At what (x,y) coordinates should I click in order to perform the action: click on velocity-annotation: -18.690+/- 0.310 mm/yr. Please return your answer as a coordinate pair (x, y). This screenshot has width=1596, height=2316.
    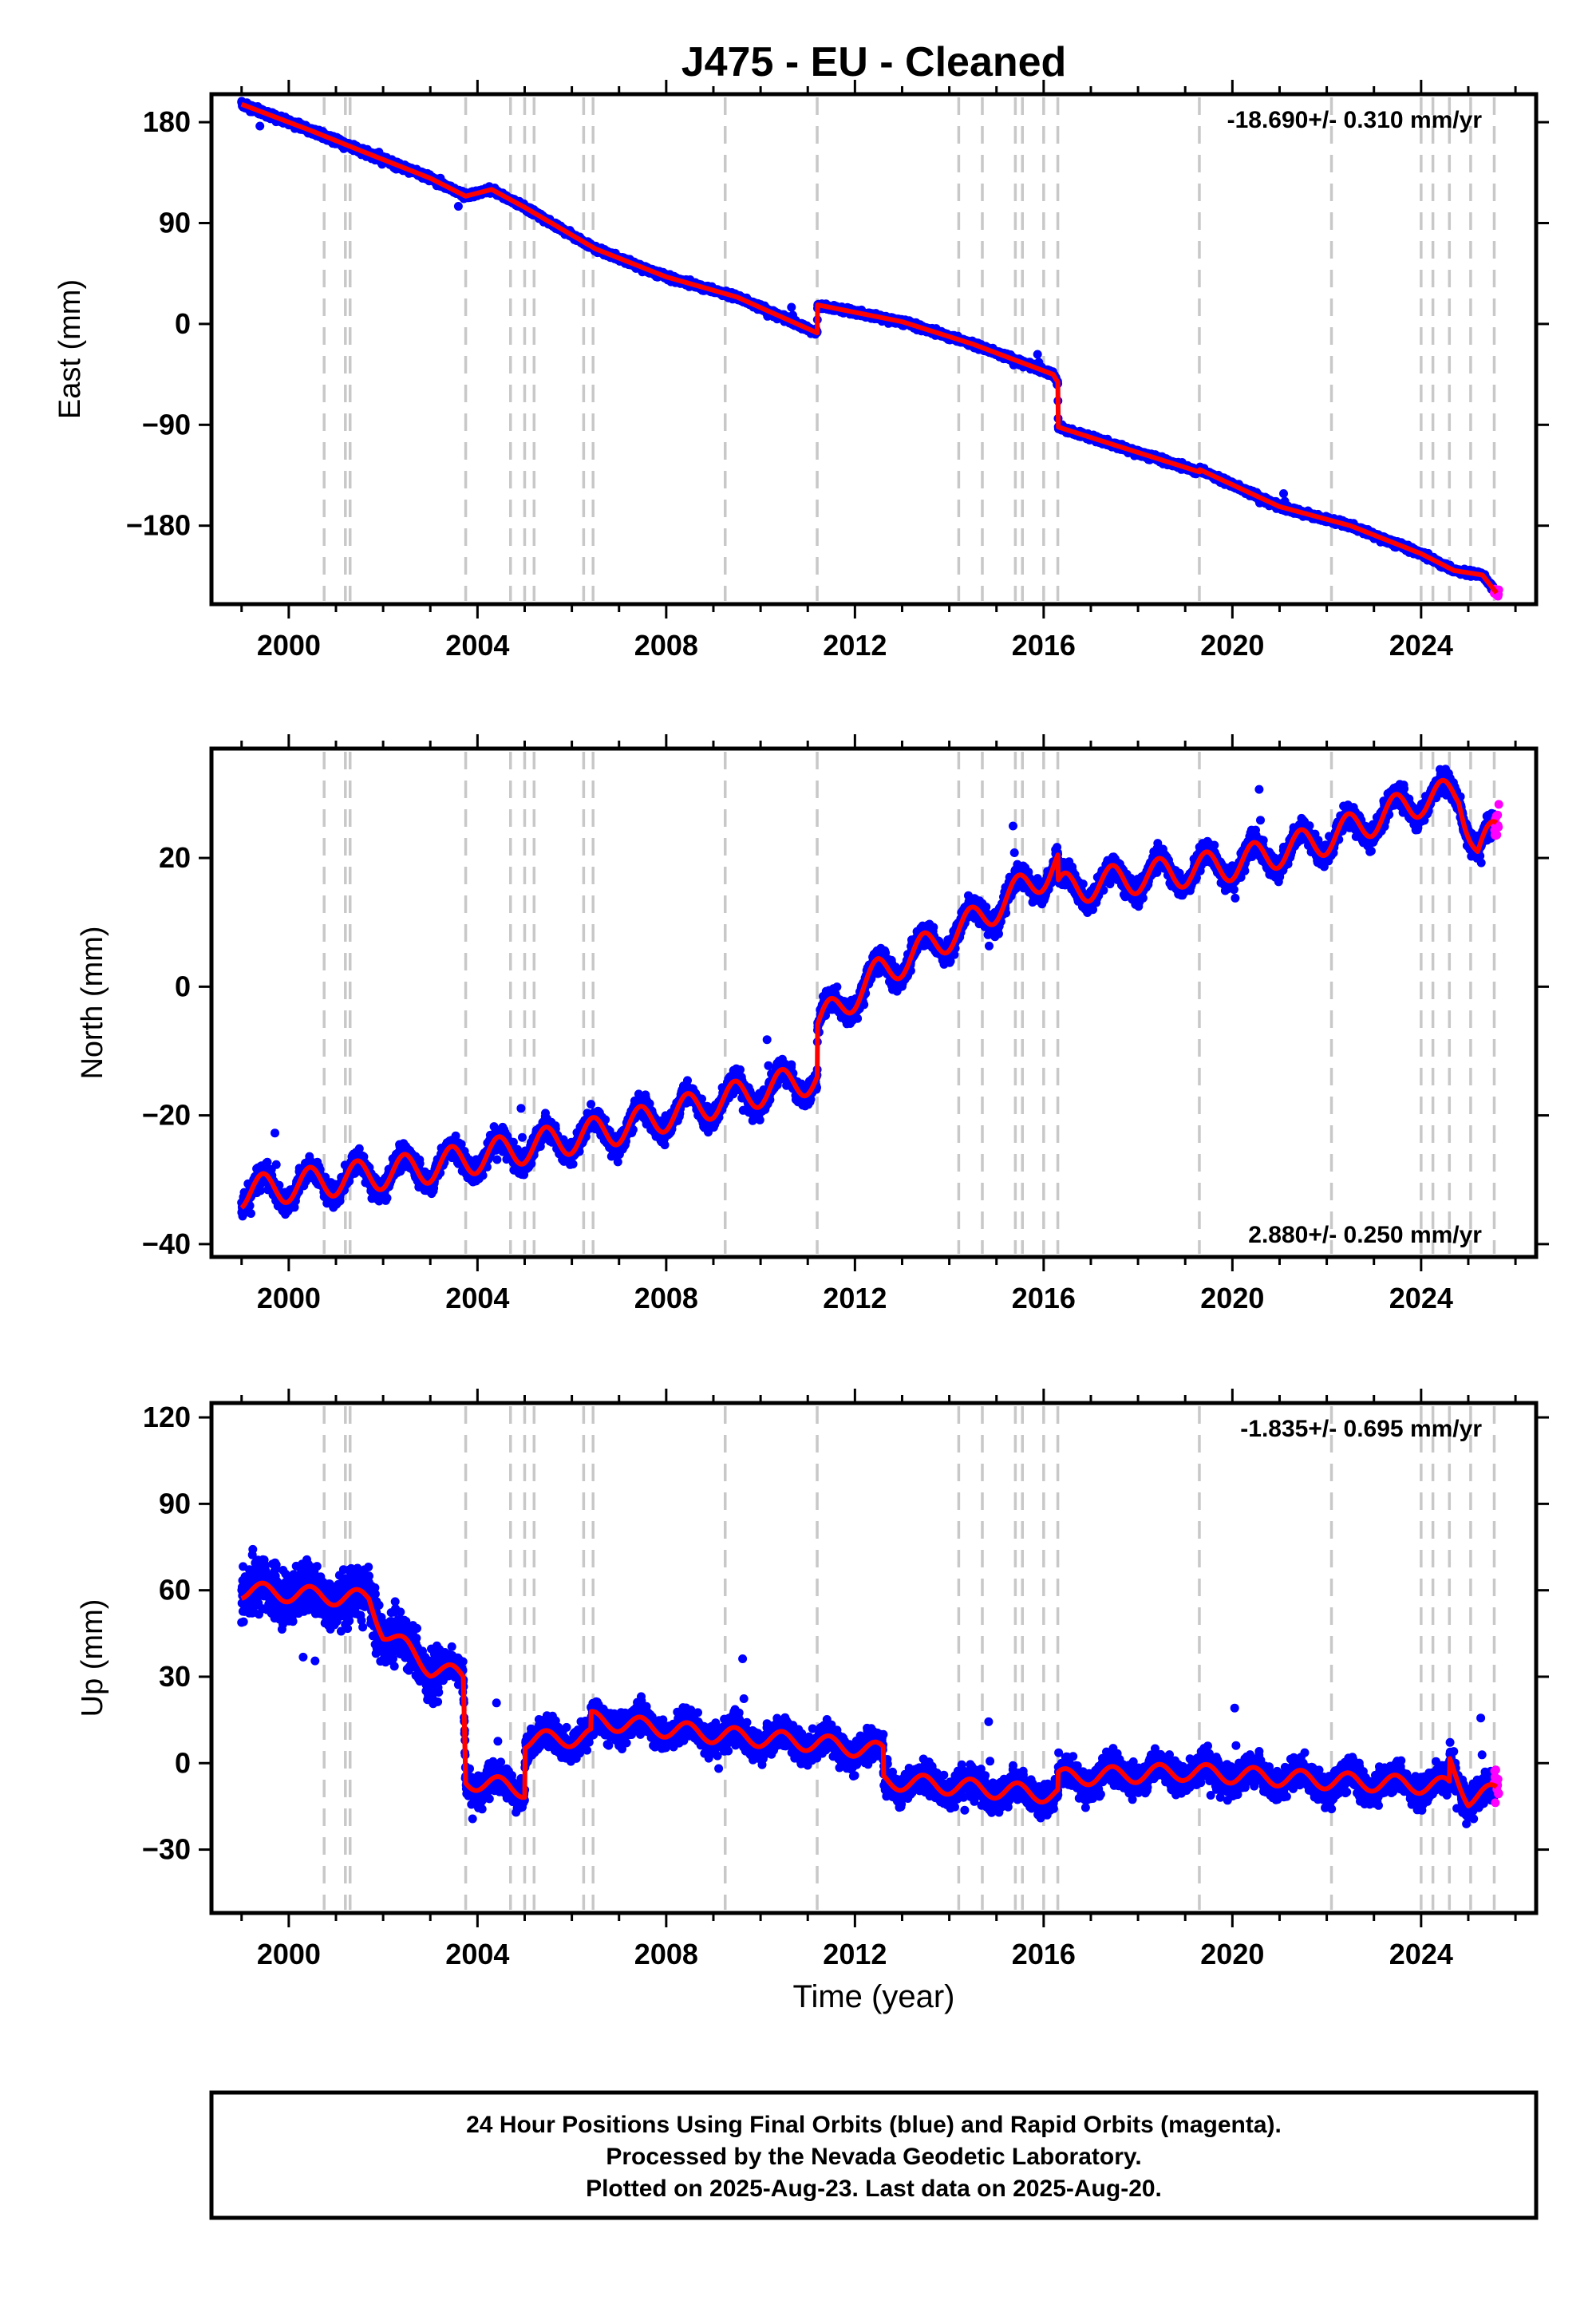
    Looking at the image, I should click on (1355, 120).